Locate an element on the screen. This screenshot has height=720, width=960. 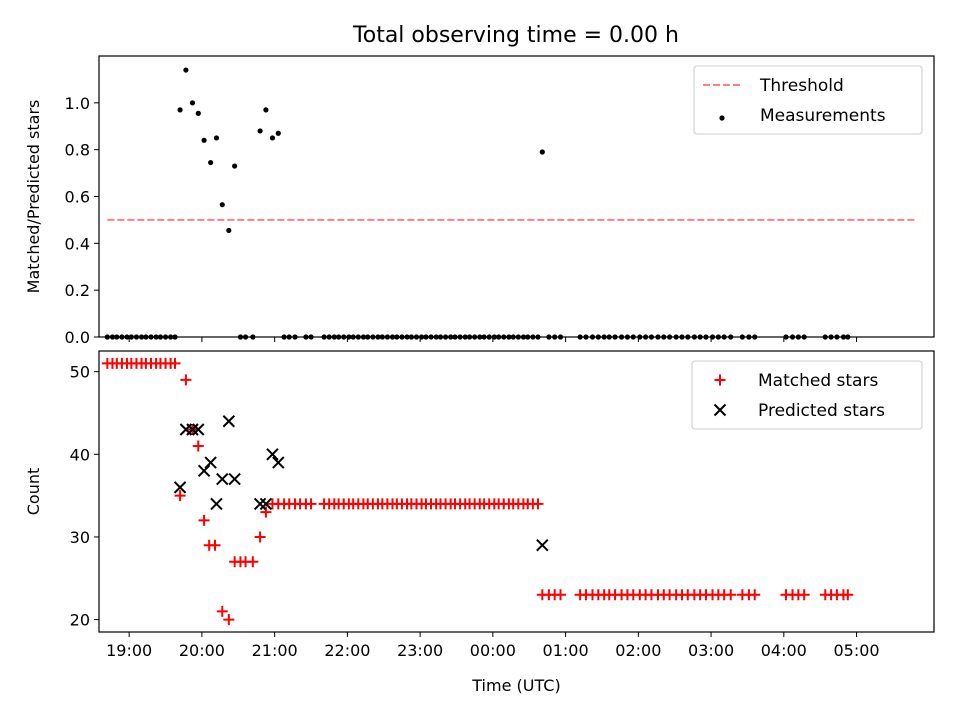
legend-matched-marker is located at coordinates (720, 380).